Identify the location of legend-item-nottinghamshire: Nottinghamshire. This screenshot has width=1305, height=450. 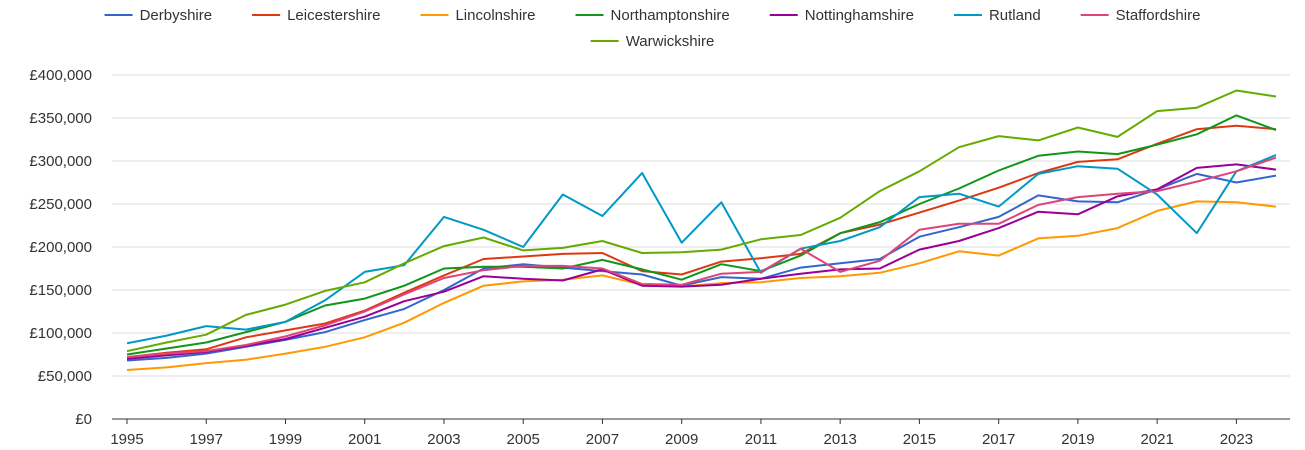
(841, 15).